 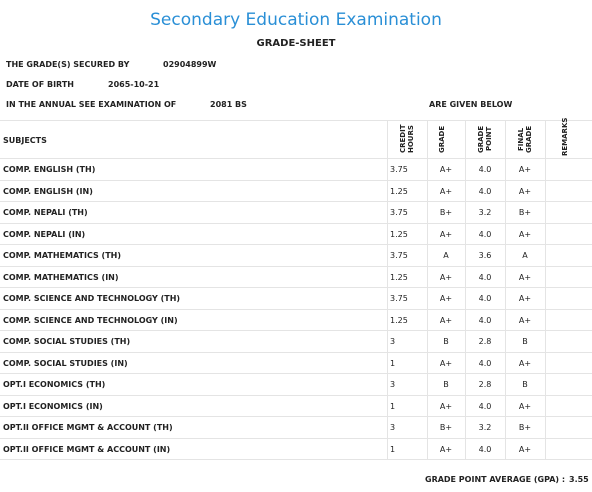 What do you see at coordinates (48, 191) in the screenshot?
I see `subject: COMP. ENGLISH (IN)` at bounding box center [48, 191].